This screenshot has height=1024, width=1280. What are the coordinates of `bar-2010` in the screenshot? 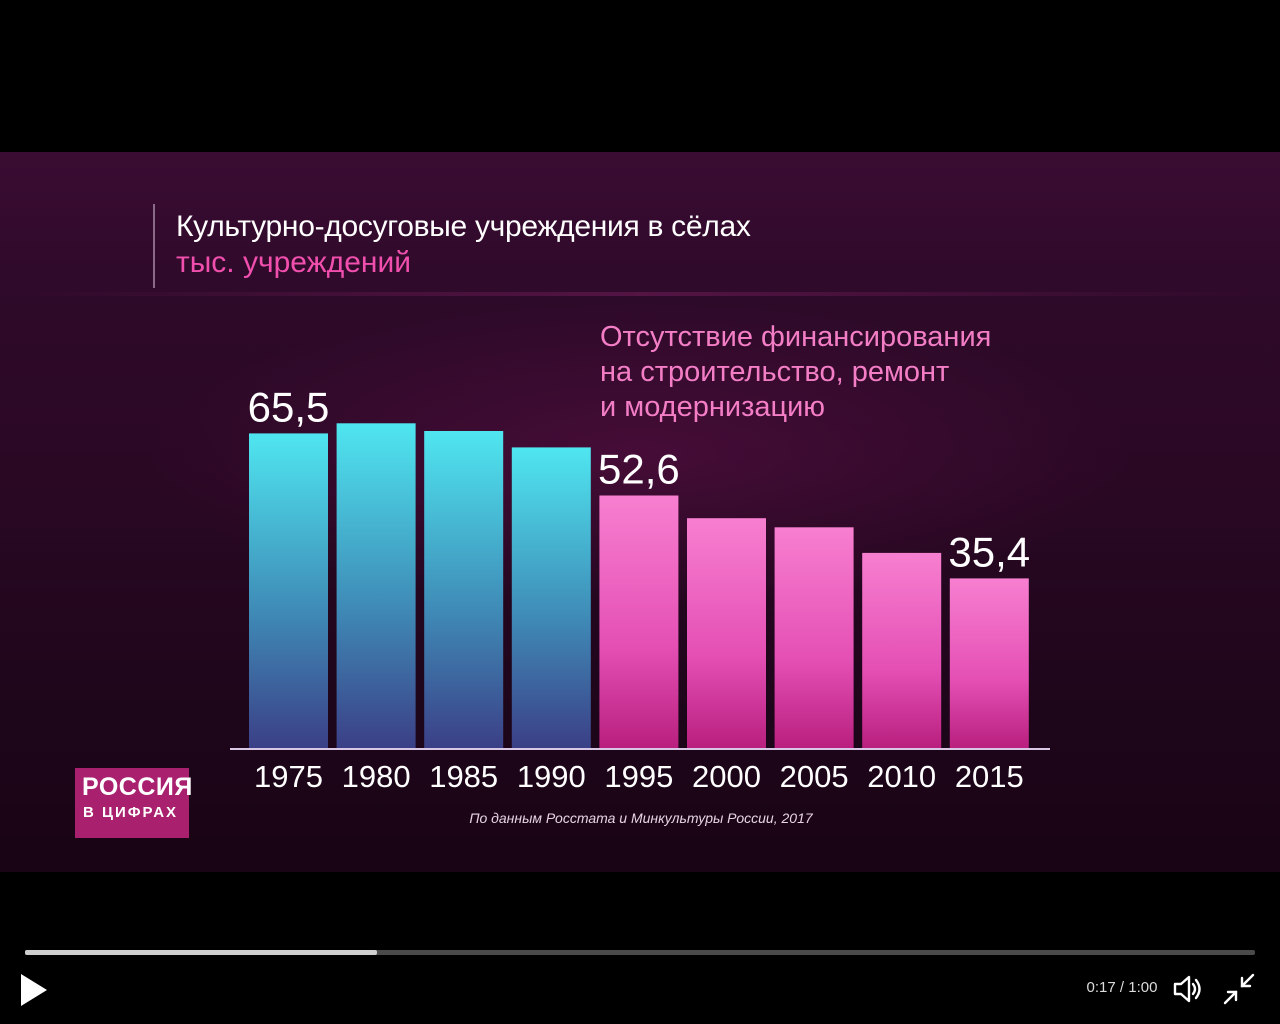 It's located at (902, 650).